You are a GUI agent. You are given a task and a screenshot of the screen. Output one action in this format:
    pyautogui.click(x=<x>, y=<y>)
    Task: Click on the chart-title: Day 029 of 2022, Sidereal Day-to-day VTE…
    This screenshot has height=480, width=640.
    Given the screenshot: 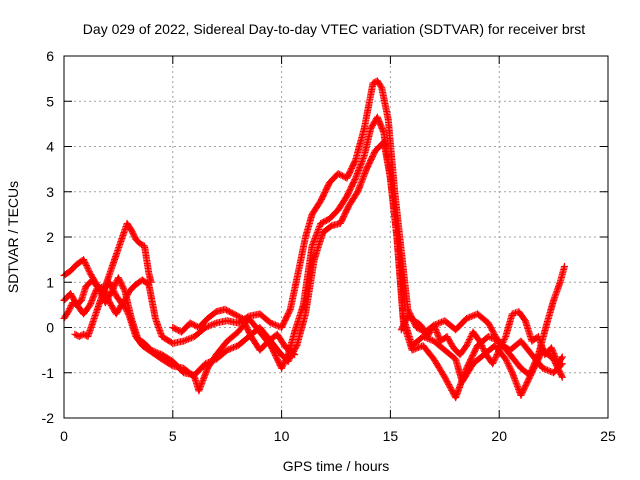 What is the action you would take?
    pyautogui.click(x=334, y=29)
    